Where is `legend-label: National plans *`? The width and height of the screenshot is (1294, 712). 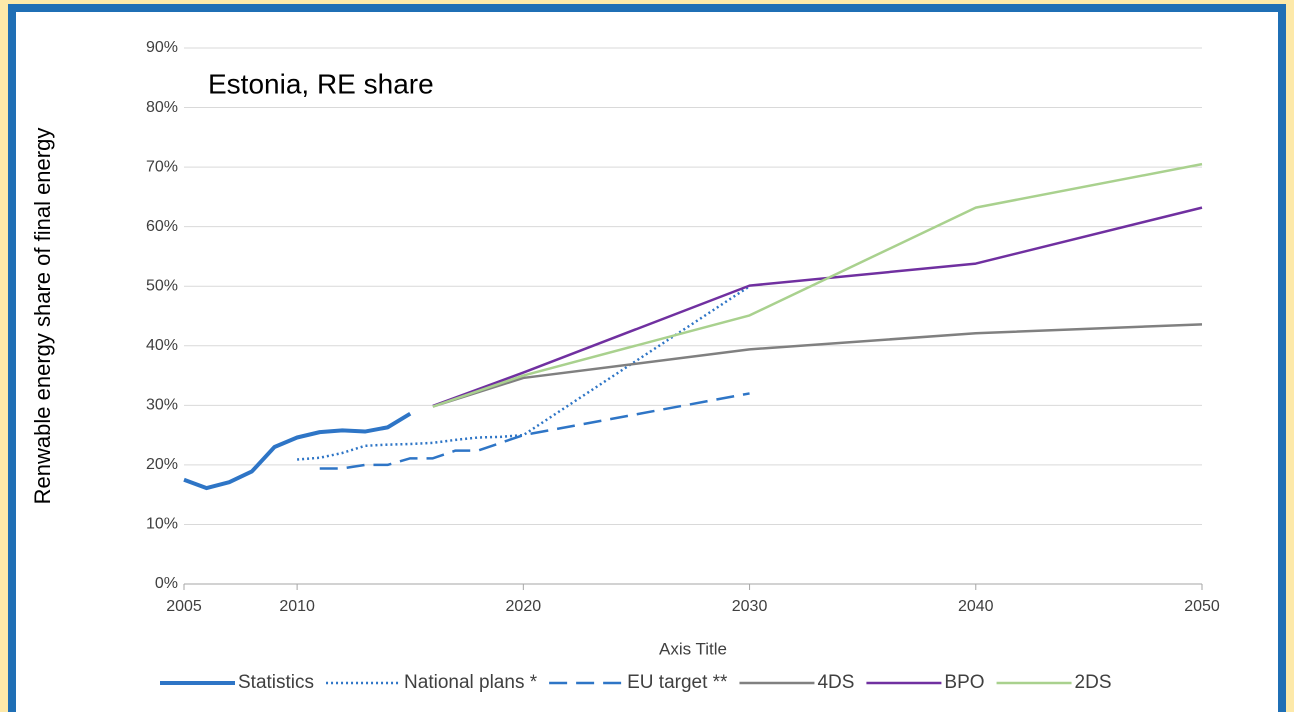
legend-label: National plans * is located at coordinates (471, 682).